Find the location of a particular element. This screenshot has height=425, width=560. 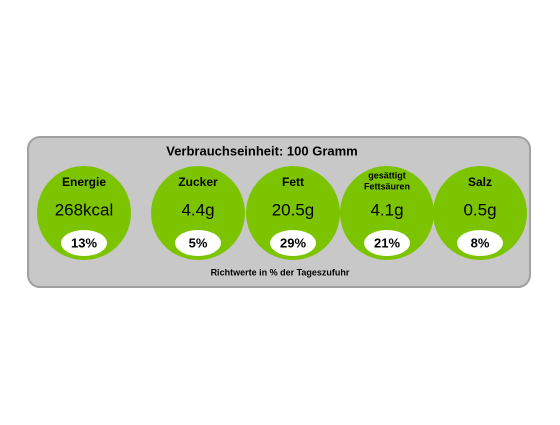

nutrient-amount: 20.5g is located at coordinates (293, 209).